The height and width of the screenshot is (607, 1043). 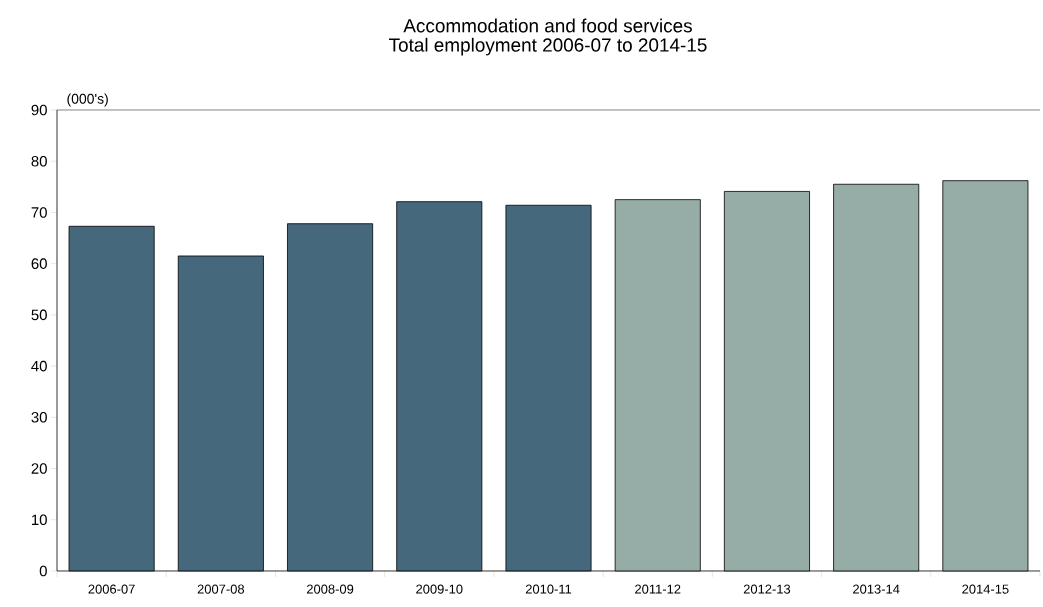 What do you see at coordinates (39, 468) in the screenshot?
I see `y-tick-label: 20` at bounding box center [39, 468].